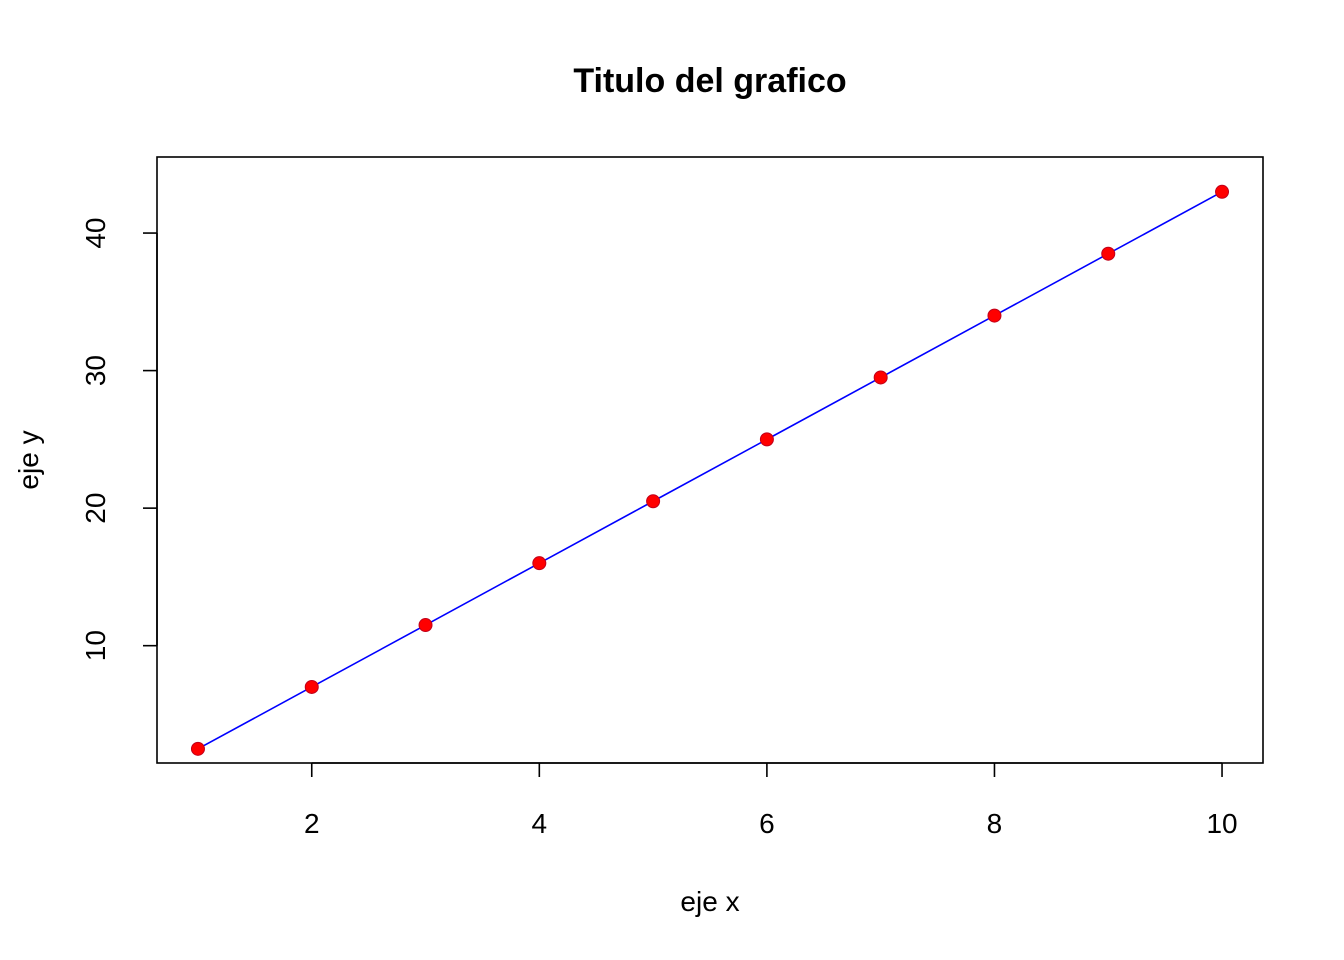  Describe the element at coordinates (1221, 823) in the screenshot. I see `x-tick-label: 10` at that location.